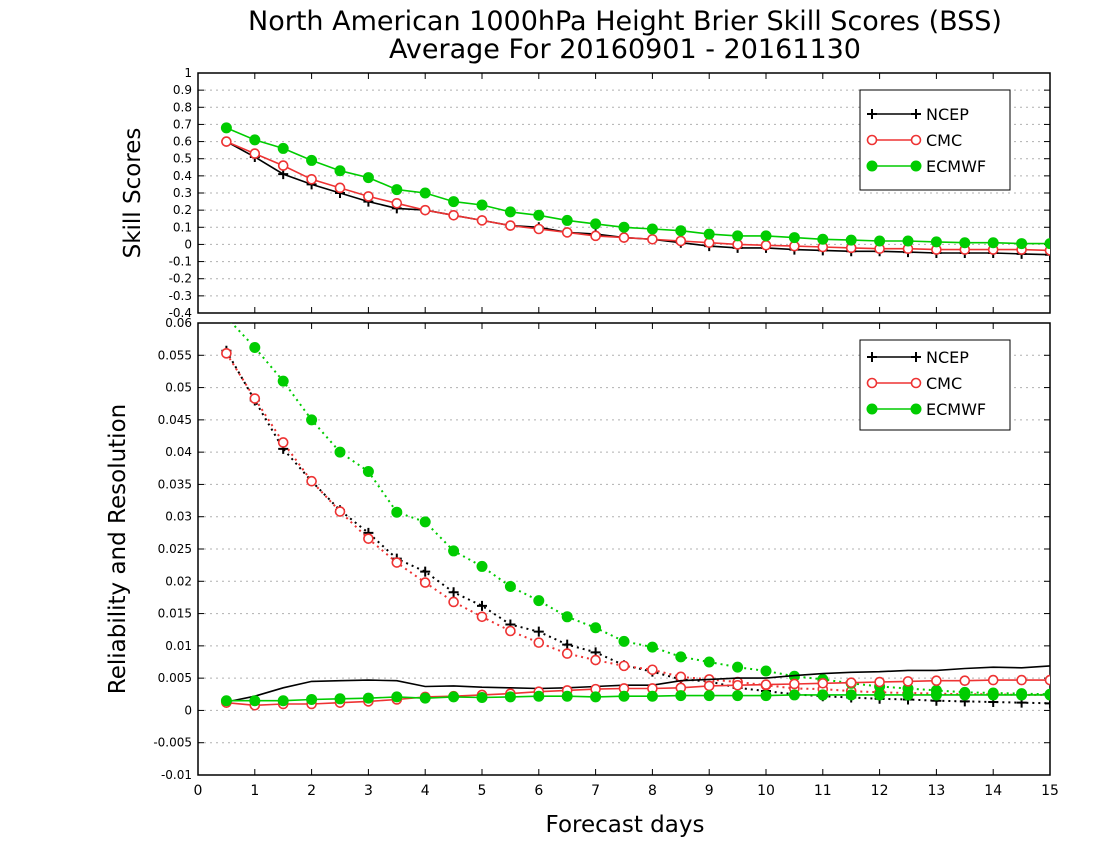 This screenshot has width=1100, height=850. Describe the element at coordinates (625, 825) in the screenshot. I see `x-axis-label: Forecast days` at that location.